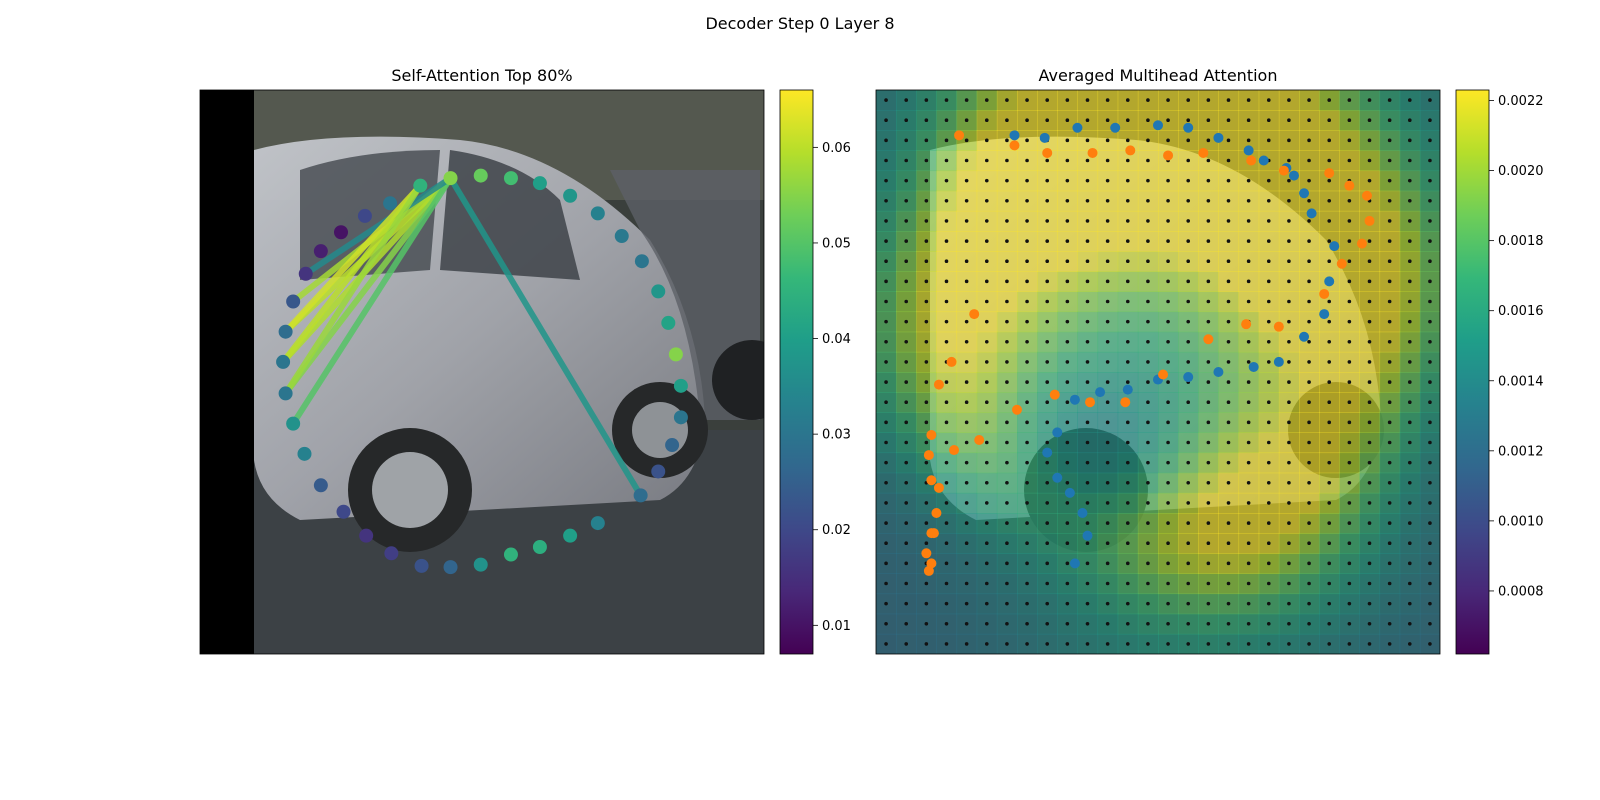 The image size is (1600, 800). I want to click on colorbar-left: 0.01 0.02 0.03 0.04 0.05 0.06, so click(815, 372).